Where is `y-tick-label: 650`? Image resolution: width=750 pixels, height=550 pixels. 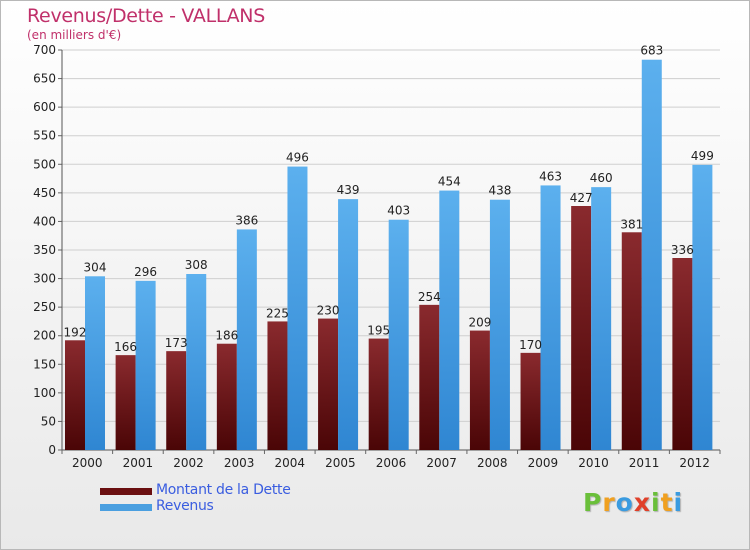
y-tick-label: 650 is located at coordinates (44, 79).